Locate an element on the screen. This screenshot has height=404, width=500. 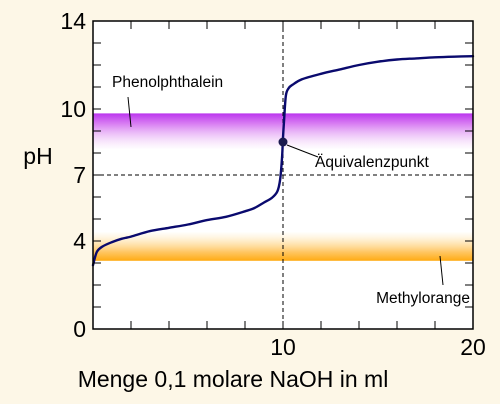
y-tick-label-0: 0 is located at coordinates (79, 329).